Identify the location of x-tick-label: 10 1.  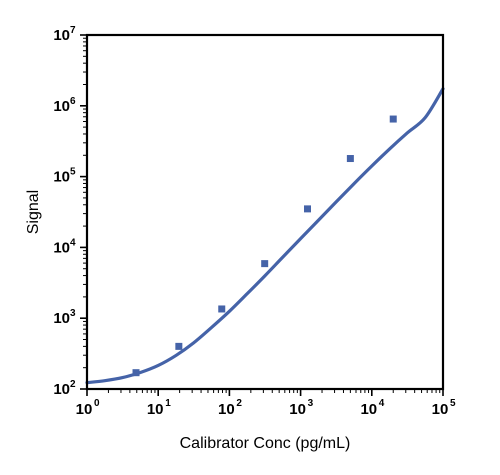
(159, 408).